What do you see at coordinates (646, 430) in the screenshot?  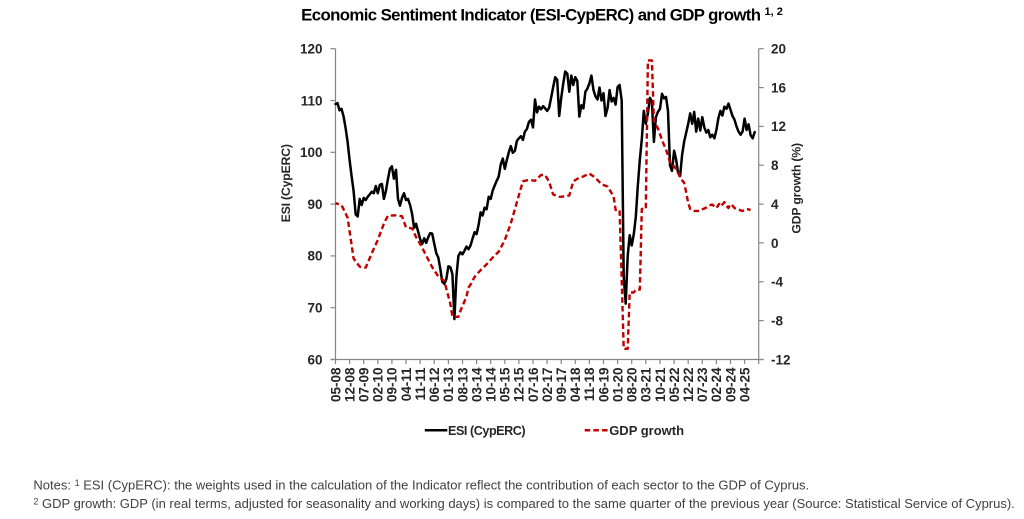 I see `svg-text: GDP growth` at bounding box center [646, 430].